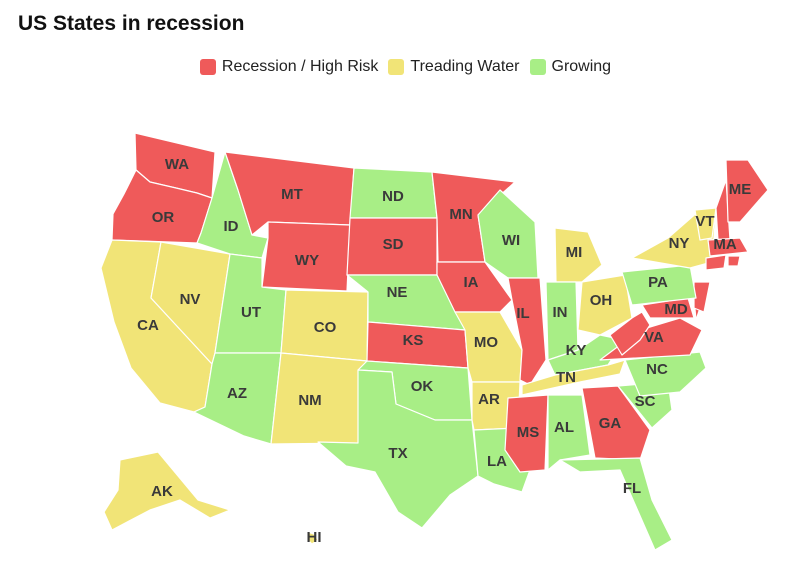  Describe the element at coordinates (207, 67) in the screenshot. I see `legend-swatch-recession` at that location.